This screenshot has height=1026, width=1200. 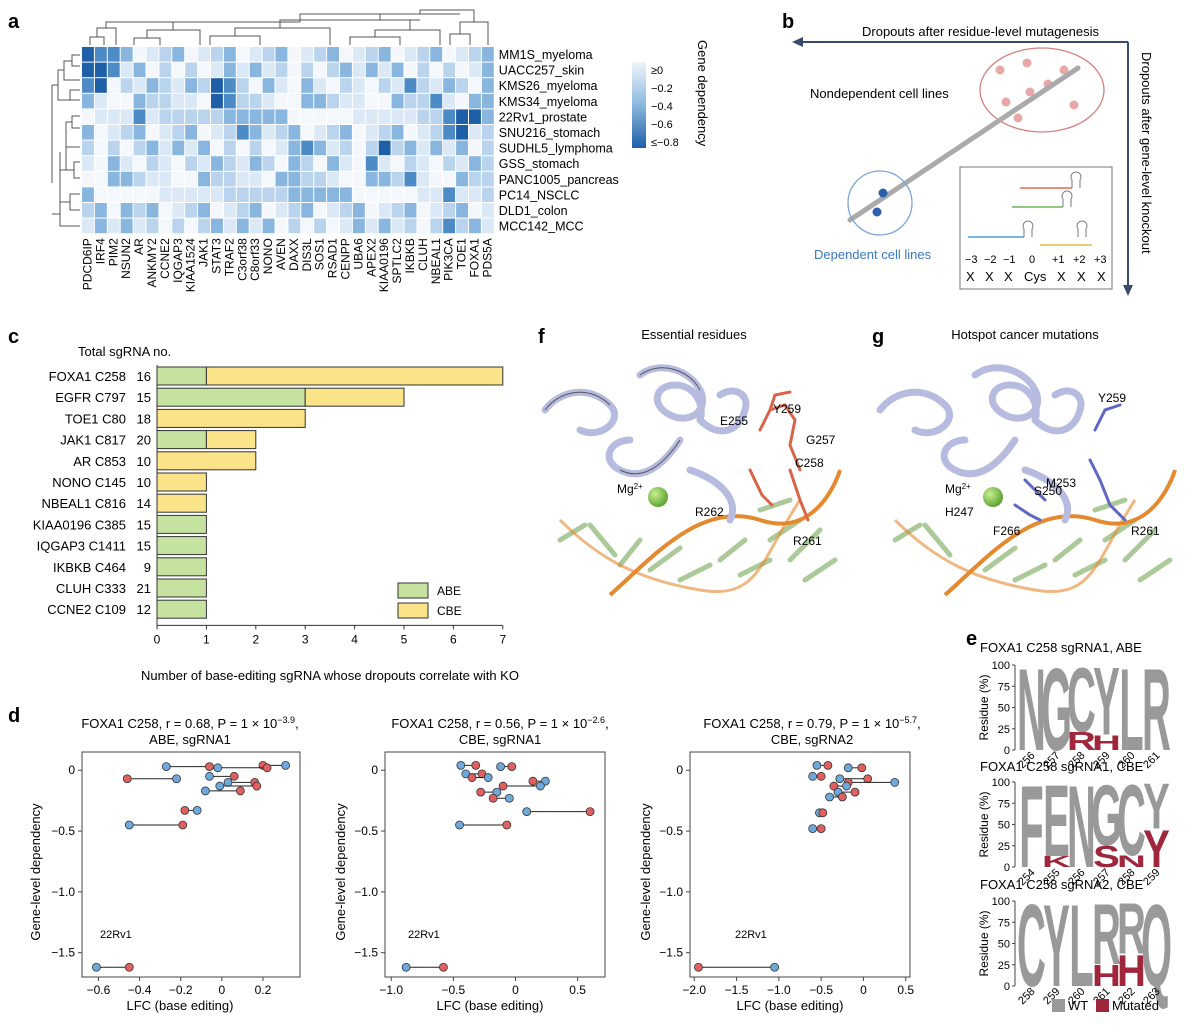 I want to click on row-dendrogram, so click(x=65, y=140).